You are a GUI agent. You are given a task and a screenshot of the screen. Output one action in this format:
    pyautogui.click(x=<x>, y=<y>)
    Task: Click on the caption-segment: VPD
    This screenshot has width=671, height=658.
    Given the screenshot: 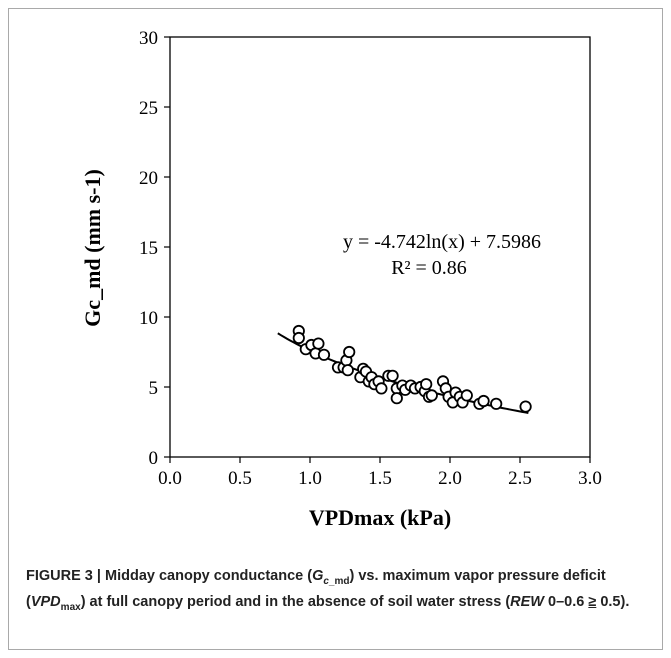 What is the action you would take?
    pyautogui.click(x=45, y=601)
    